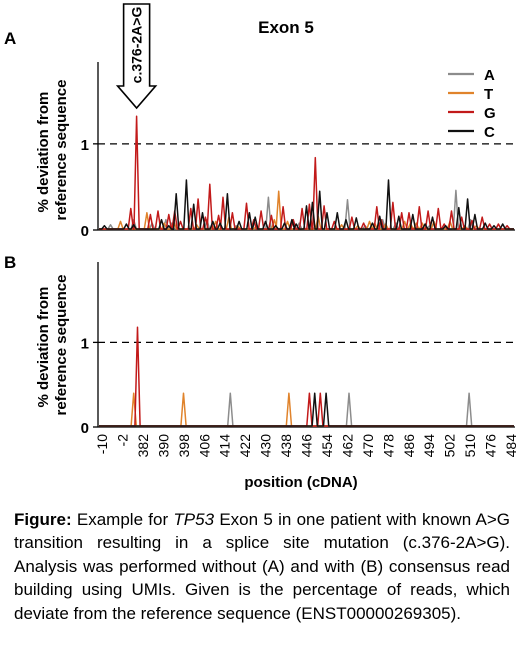 This screenshot has height=654, width=520. Describe the element at coordinates (306, 172) in the screenshot. I see `plot-a` at that location.